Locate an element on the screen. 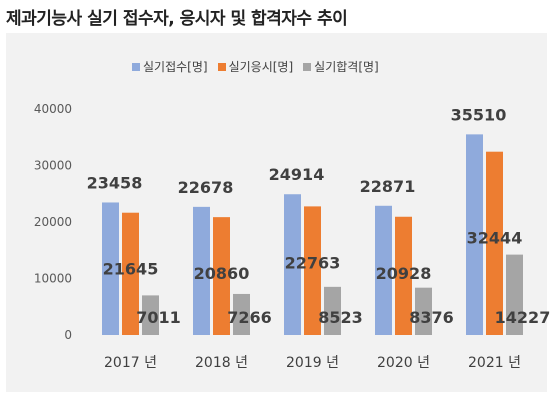  legend-item-received: 실기접수[명] is located at coordinates (170, 66).